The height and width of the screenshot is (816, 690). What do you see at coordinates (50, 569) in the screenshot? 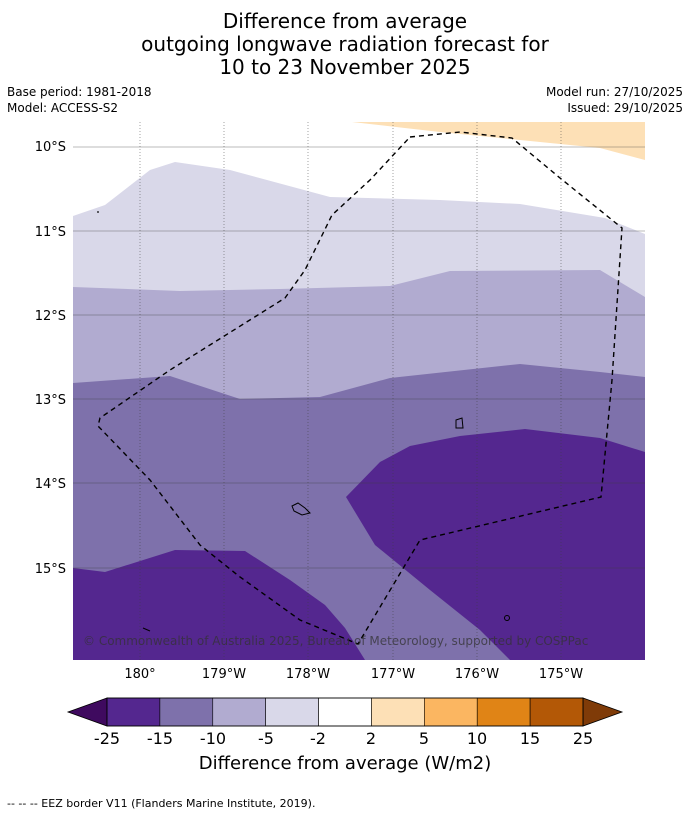
I see `lat-label: 15°S` at bounding box center [50, 569].